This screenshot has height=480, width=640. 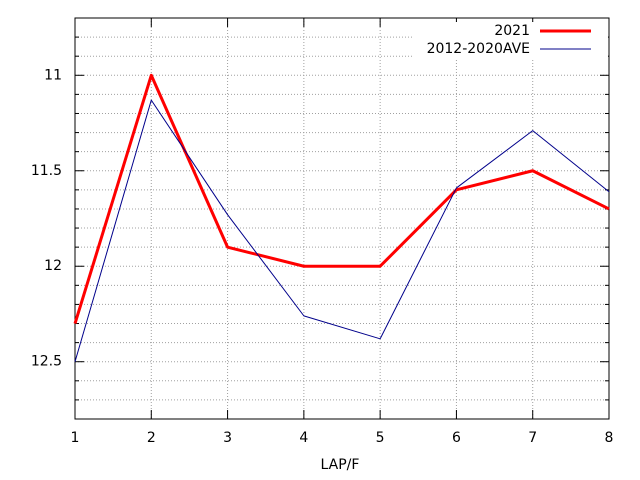 I want to click on x-tick-label: 2, so click(x=151, y=438).